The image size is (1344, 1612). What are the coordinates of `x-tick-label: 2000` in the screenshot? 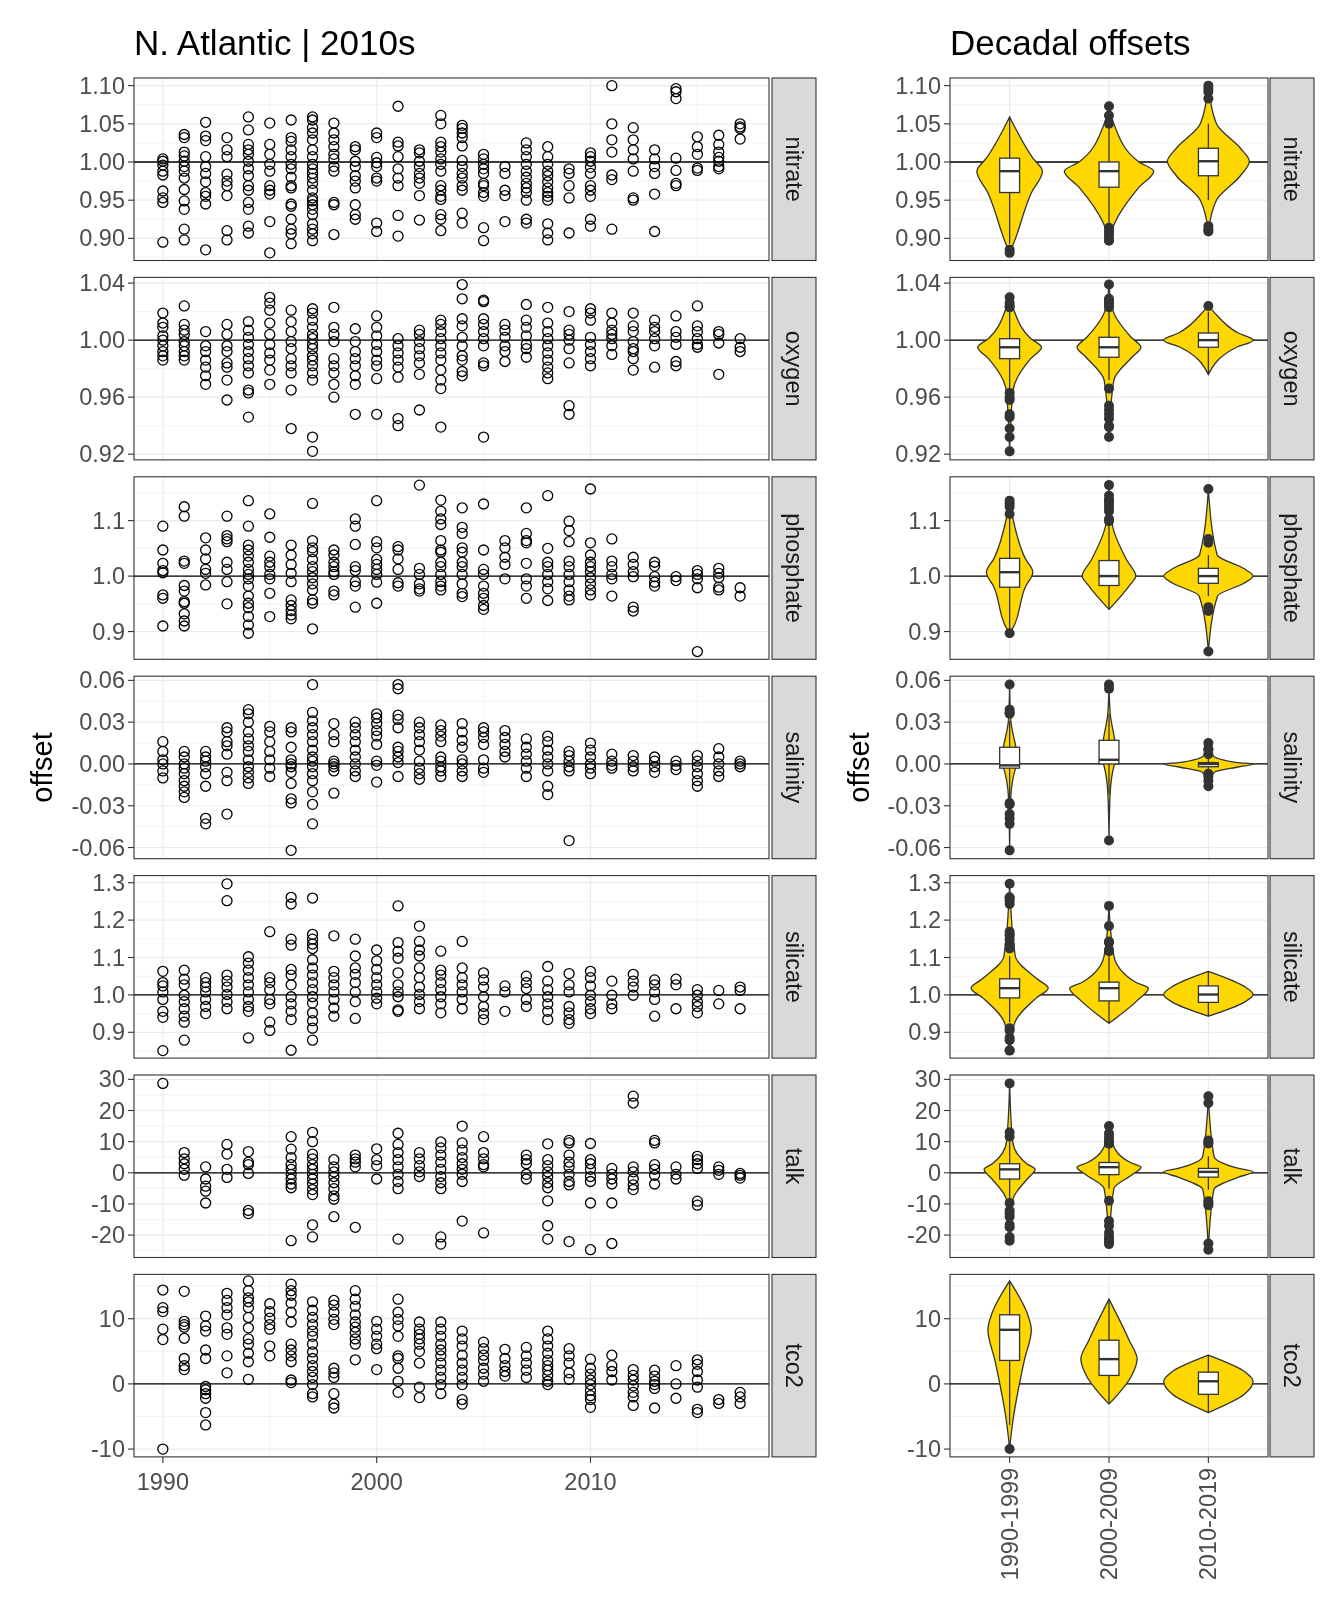 It's located at (376, 1481).